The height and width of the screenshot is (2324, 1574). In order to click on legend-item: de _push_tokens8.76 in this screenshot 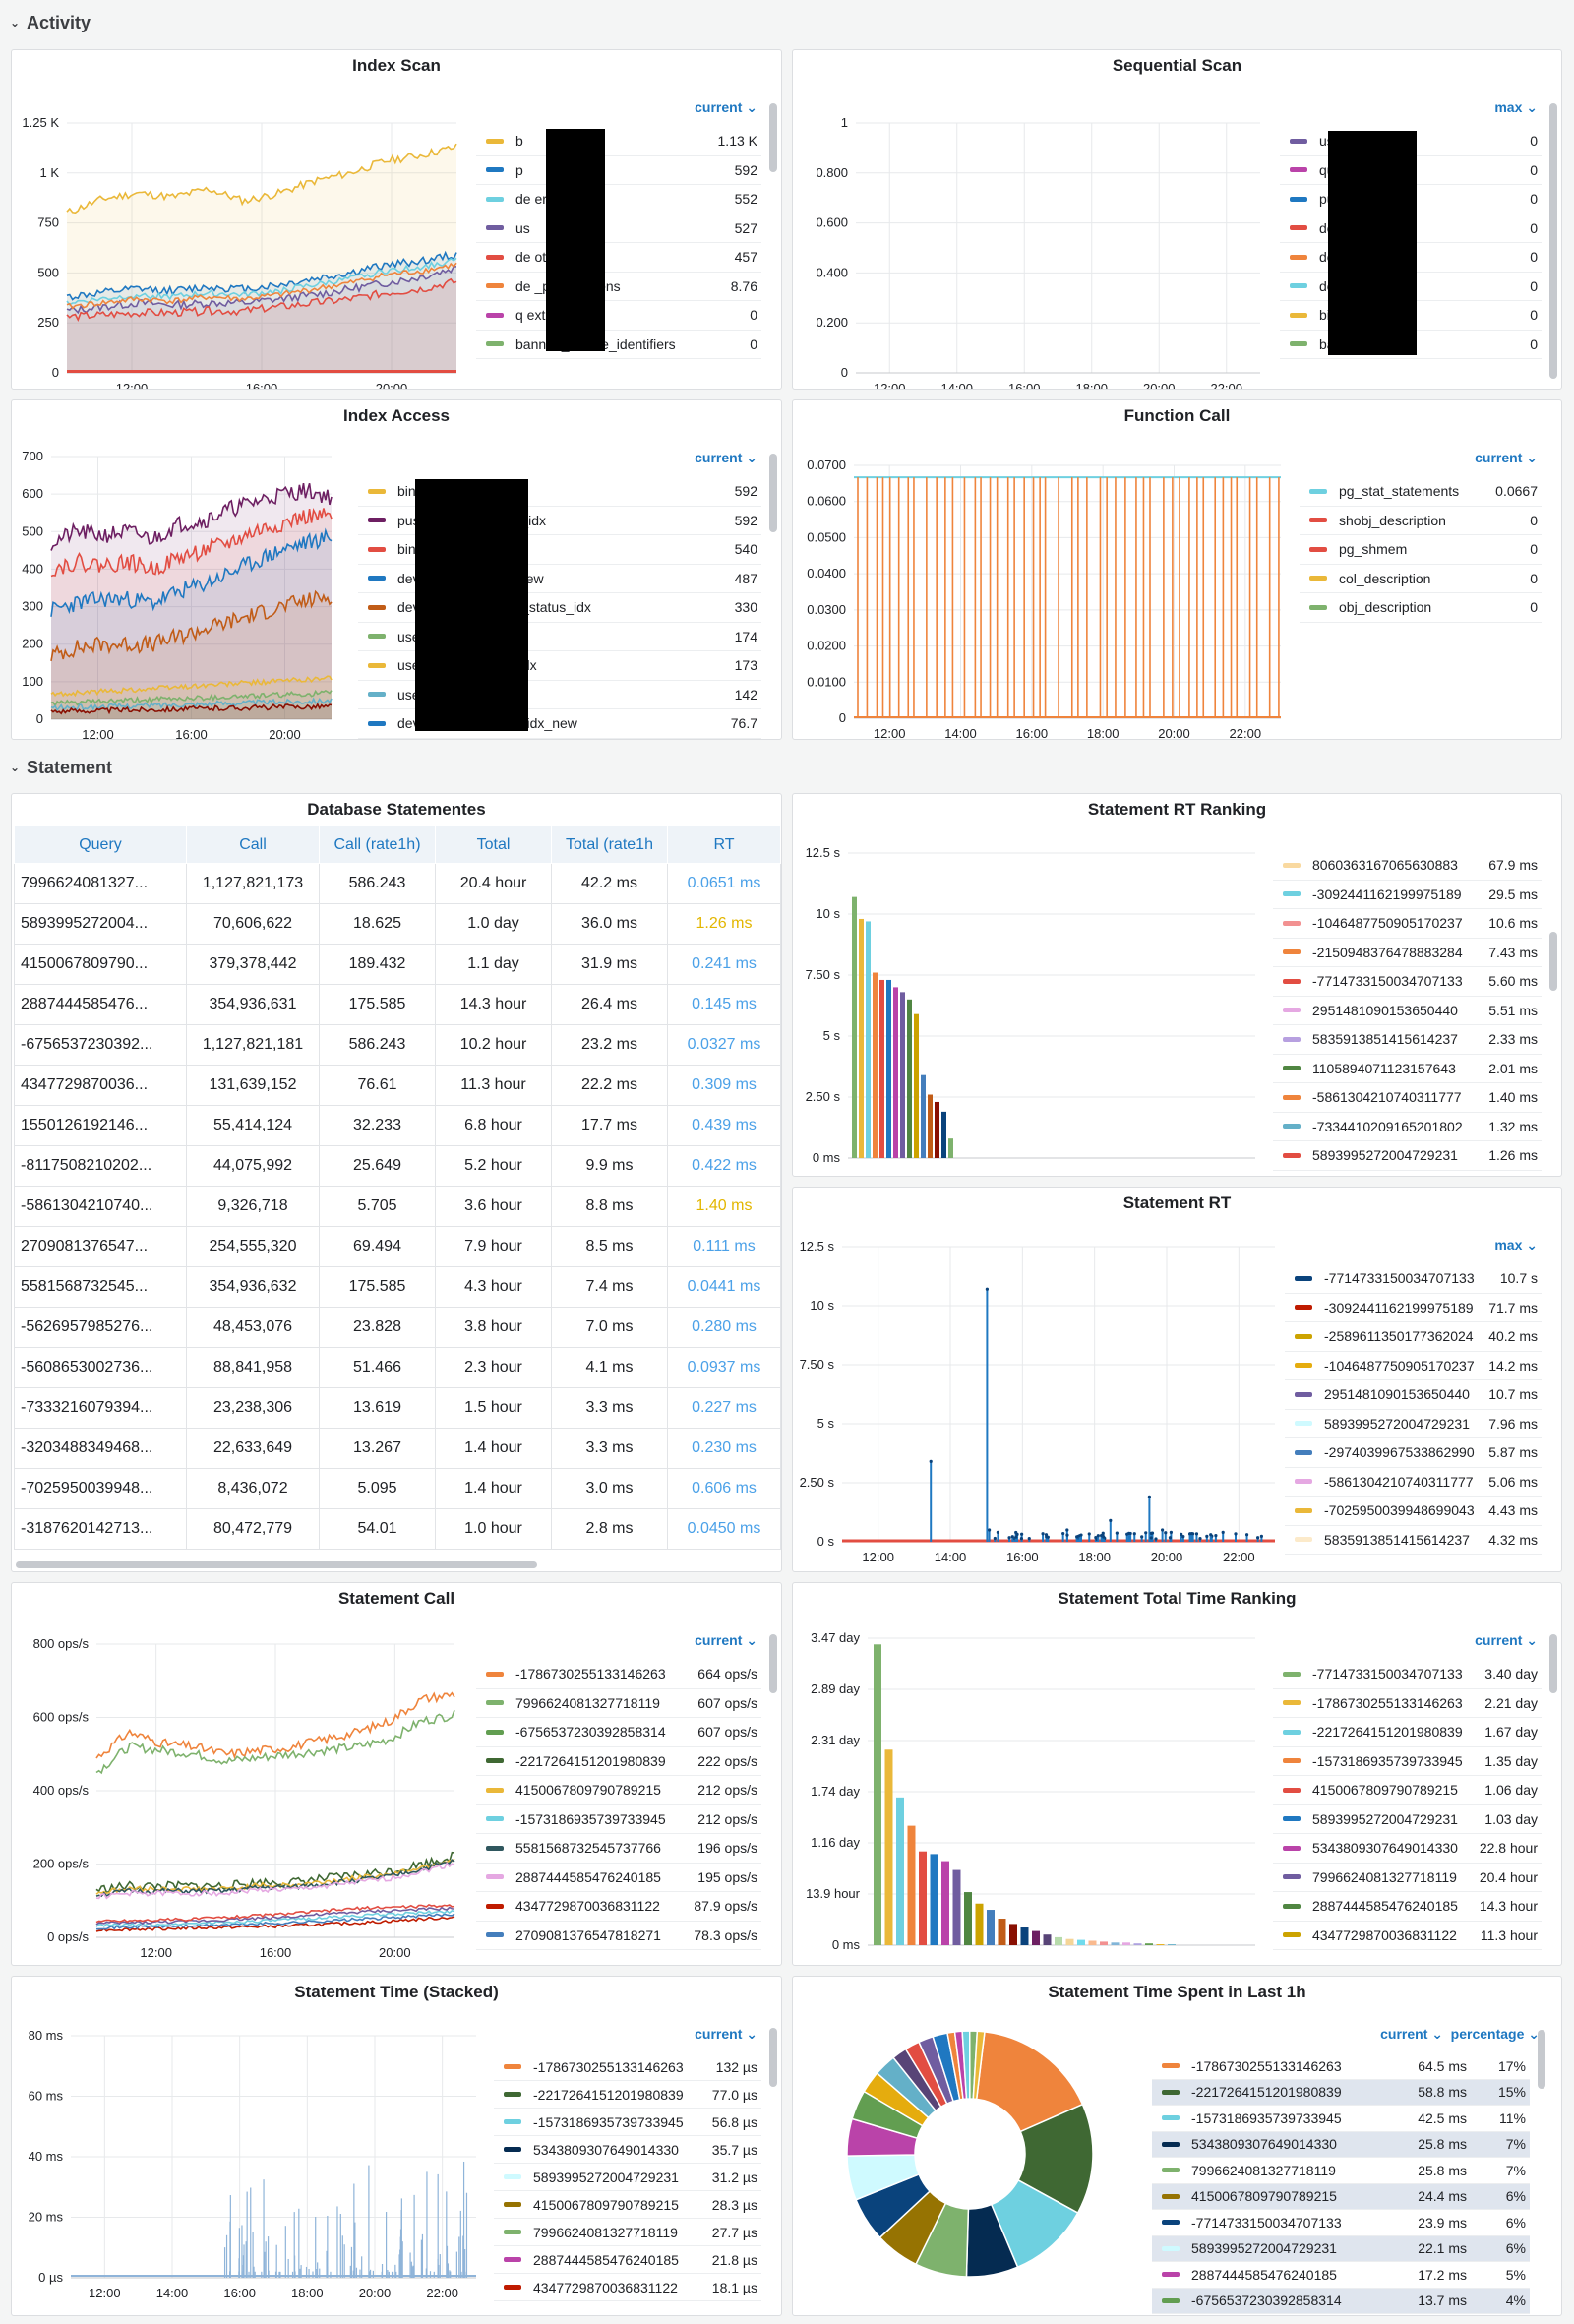, I will do `click(619, 287)`.